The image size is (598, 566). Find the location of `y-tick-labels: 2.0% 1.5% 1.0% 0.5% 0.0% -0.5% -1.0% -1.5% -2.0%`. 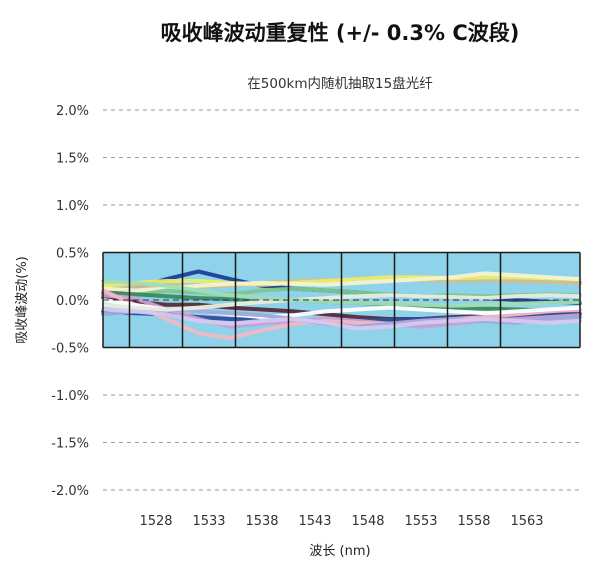

y-tick-labels: 2.0% 1.5% 1.0% 0.5% 0.0% -0.5% -1.0% -1.5% -2.0% is located at coordinates (70, 301).